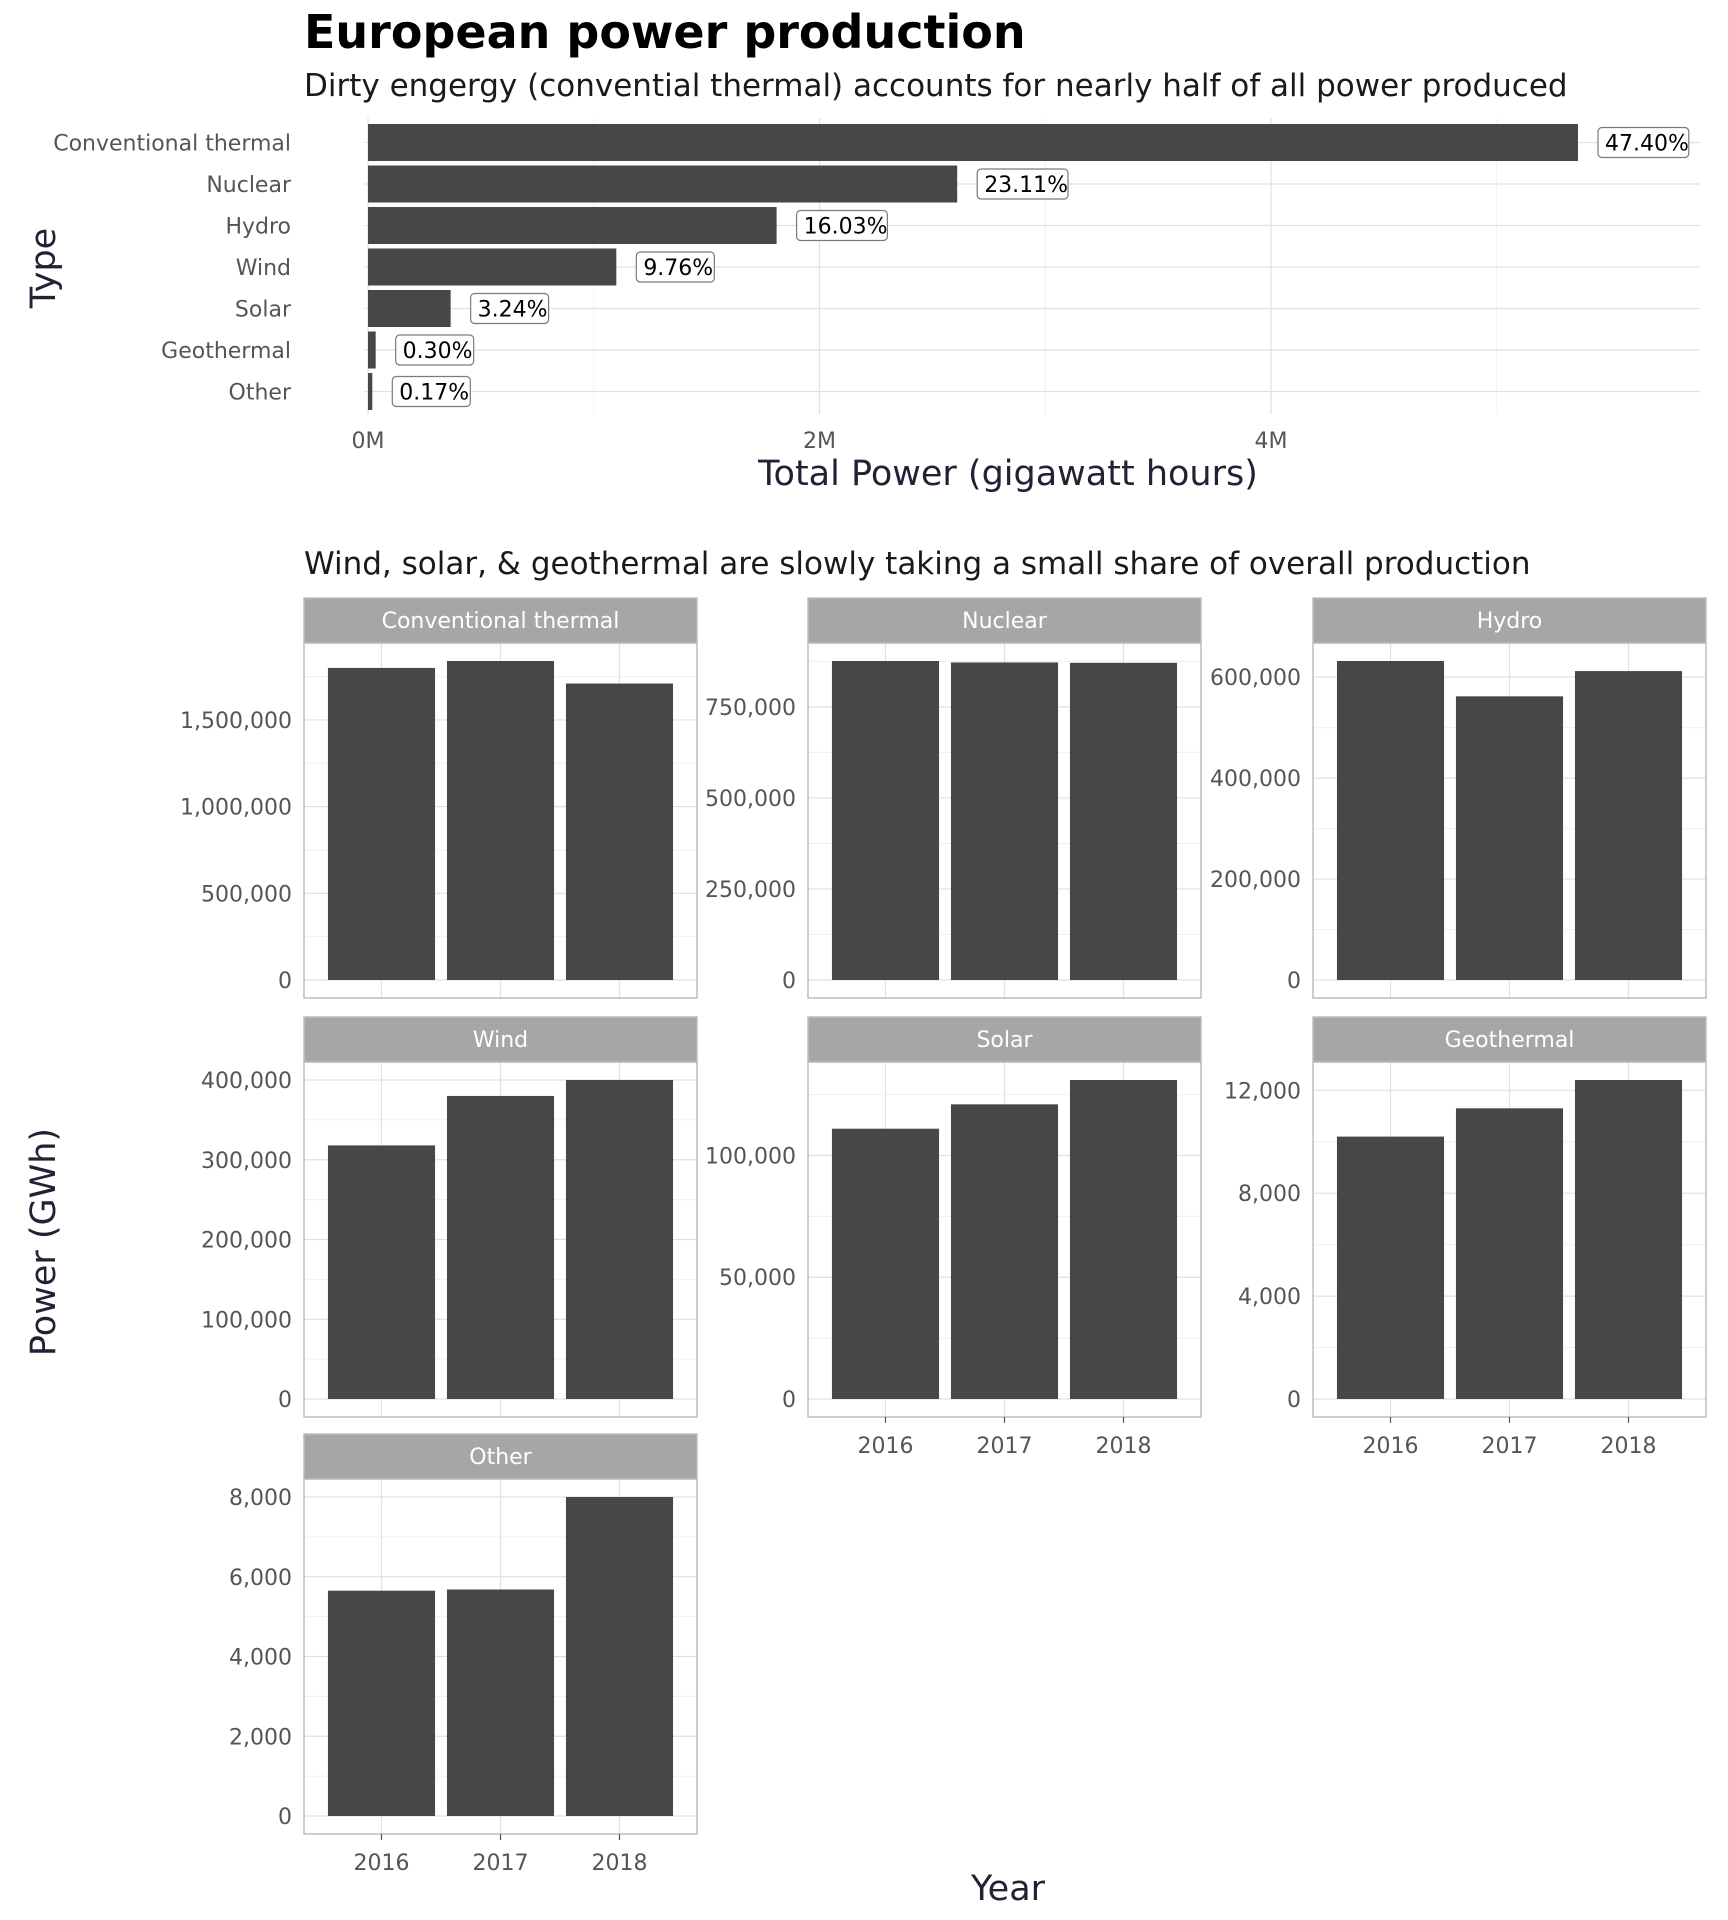  Describe the element at coordinates (44, 268) in the screenshot. I see `y-axis-title: Type` at that location.